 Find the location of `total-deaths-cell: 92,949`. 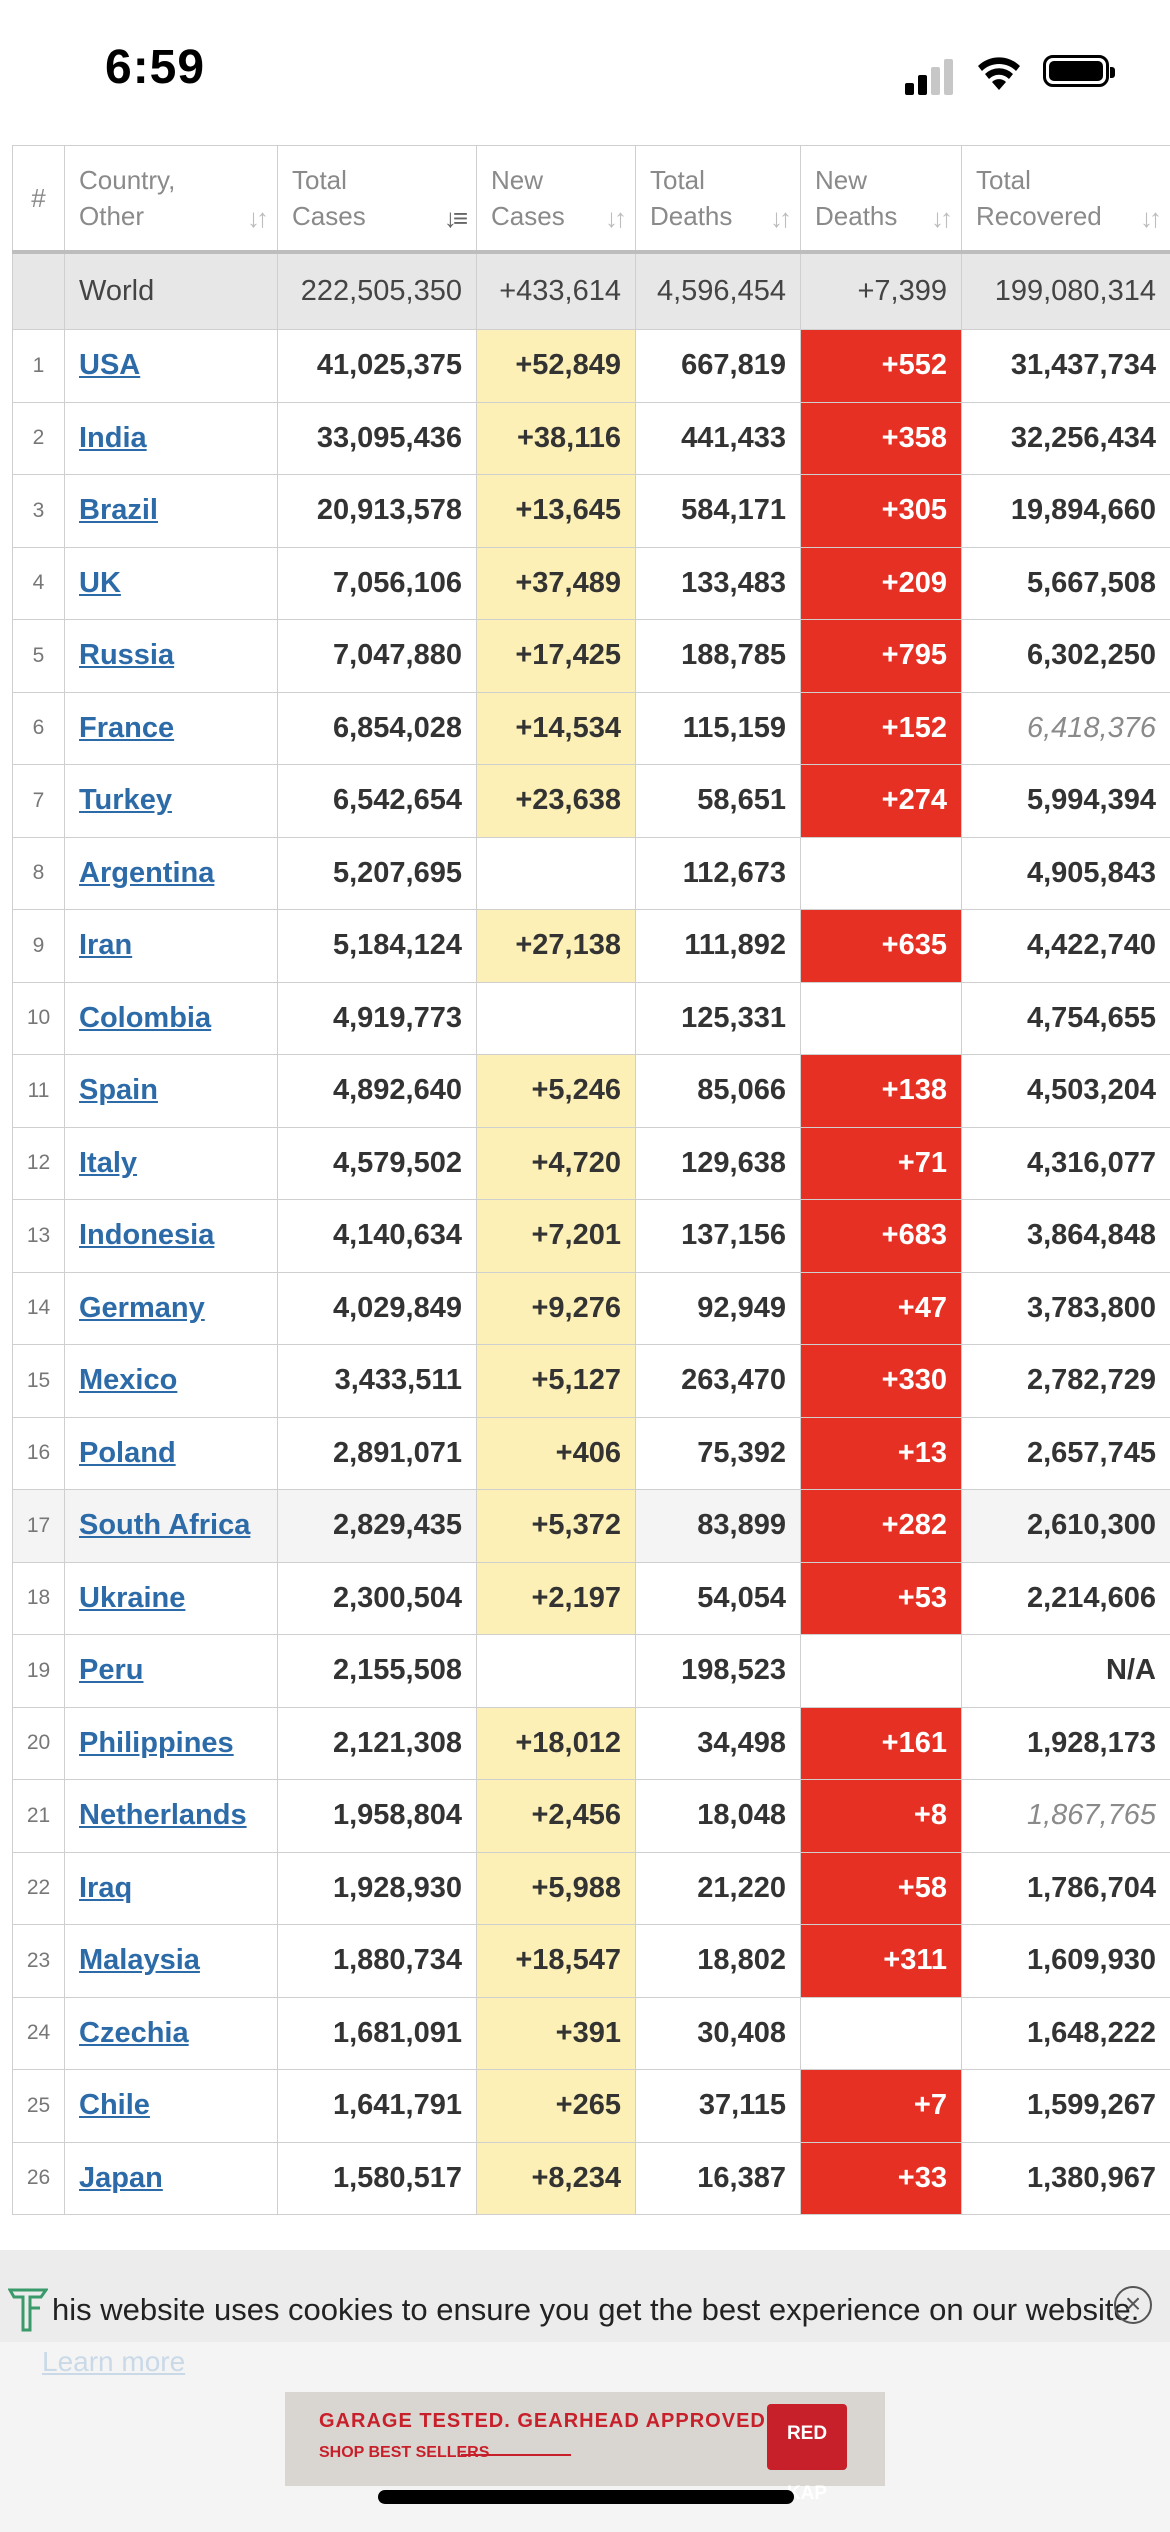

total-deaths-cell: 92,949 is located at coordinates (718, 1308).